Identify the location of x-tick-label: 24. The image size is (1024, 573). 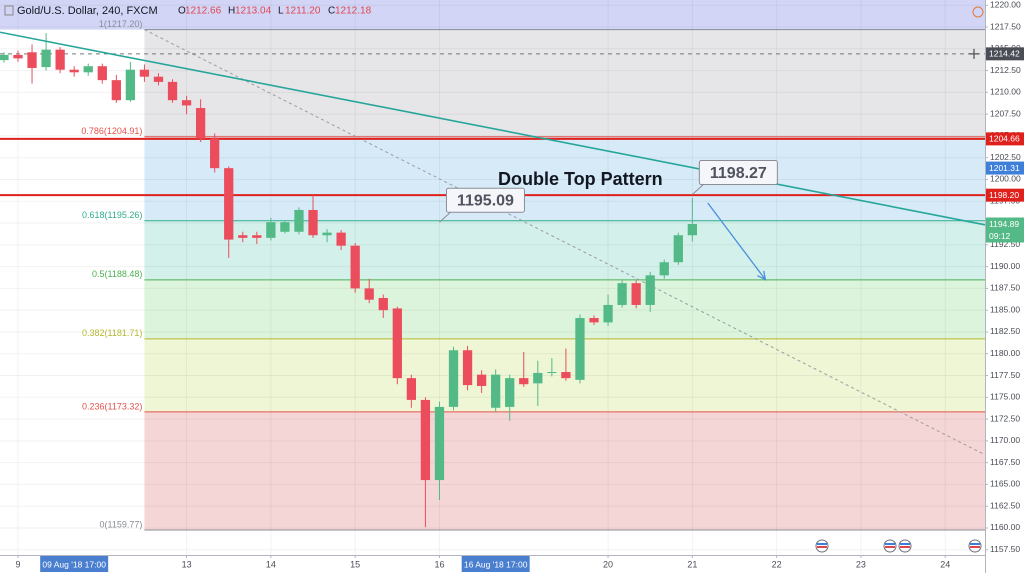
(945, 564).